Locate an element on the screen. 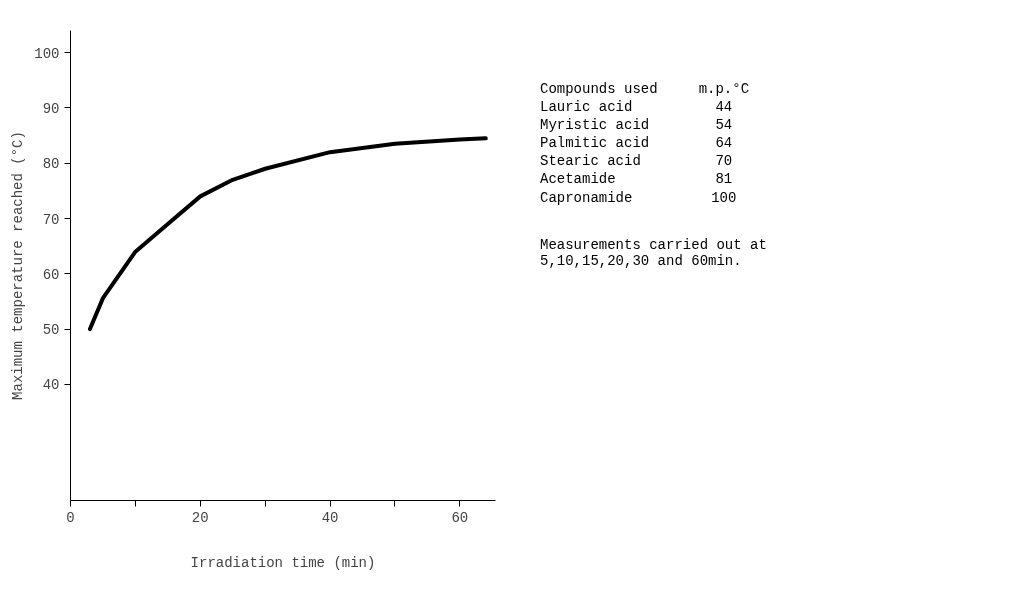  text: Capronamide is located at coordinates (587, 197).